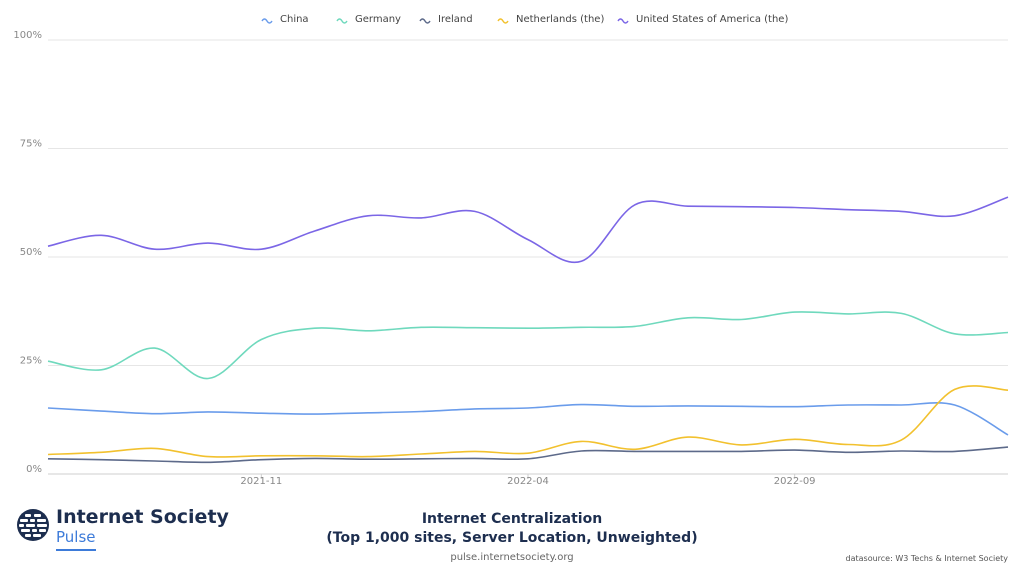 The image size is (1024, 580). Describe the element at coordinates (623, 21) in the screenshot. I see `legend-swatch-united-states-of-america-the` at that location.